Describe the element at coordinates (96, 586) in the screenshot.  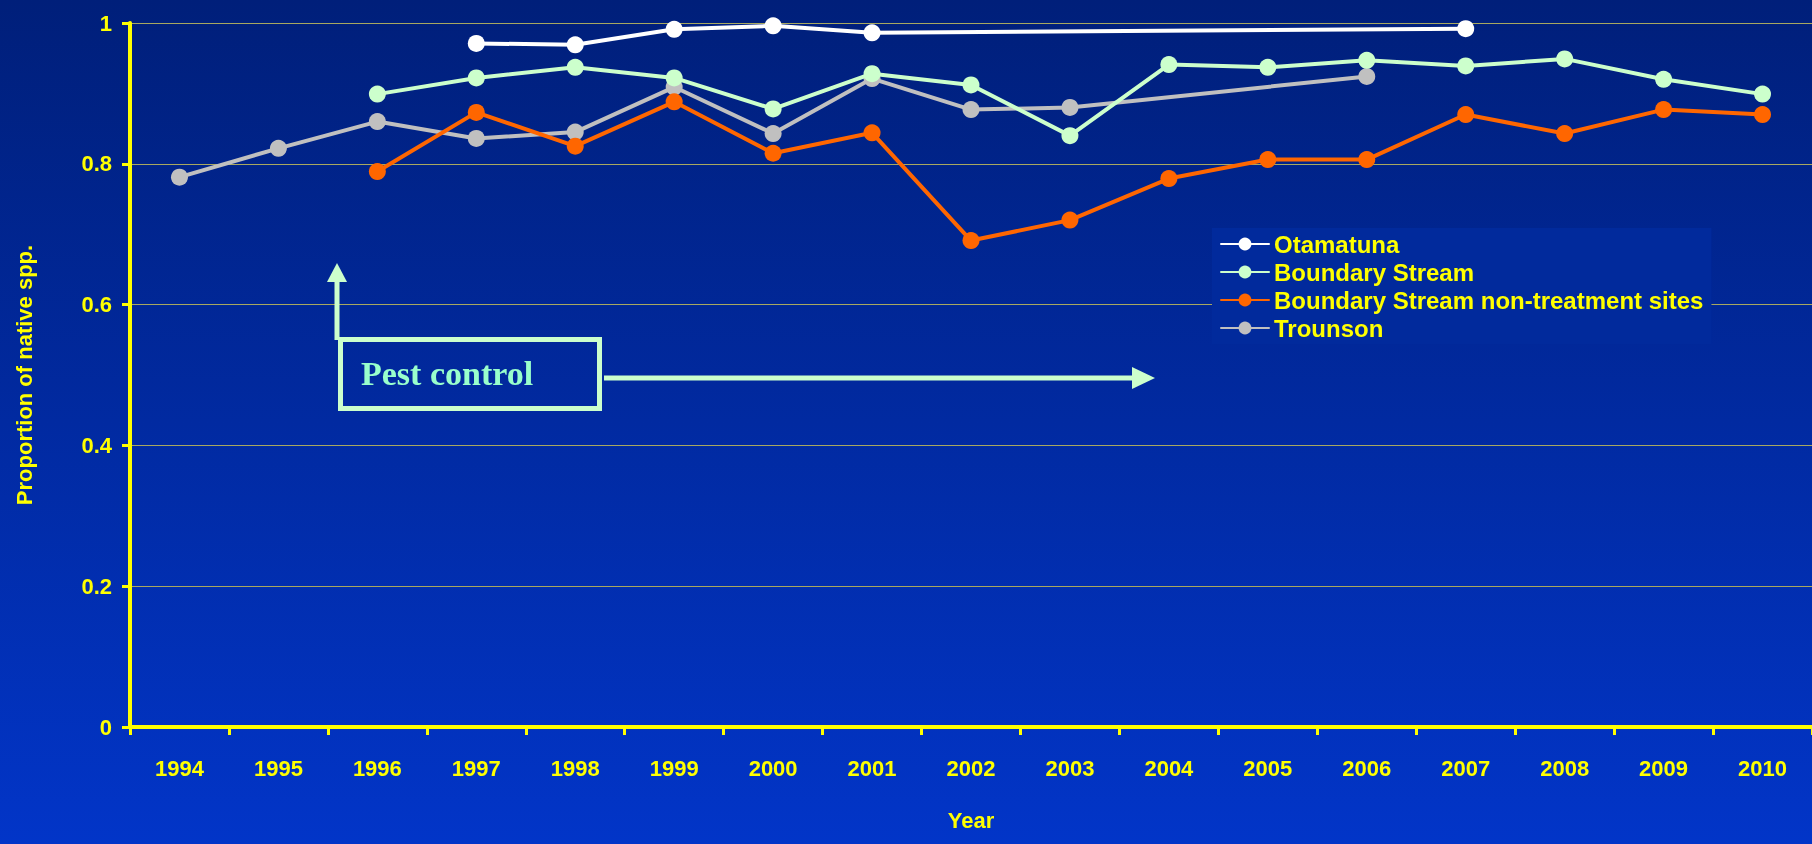
I see `y-tick-label: 0.2` at that location.